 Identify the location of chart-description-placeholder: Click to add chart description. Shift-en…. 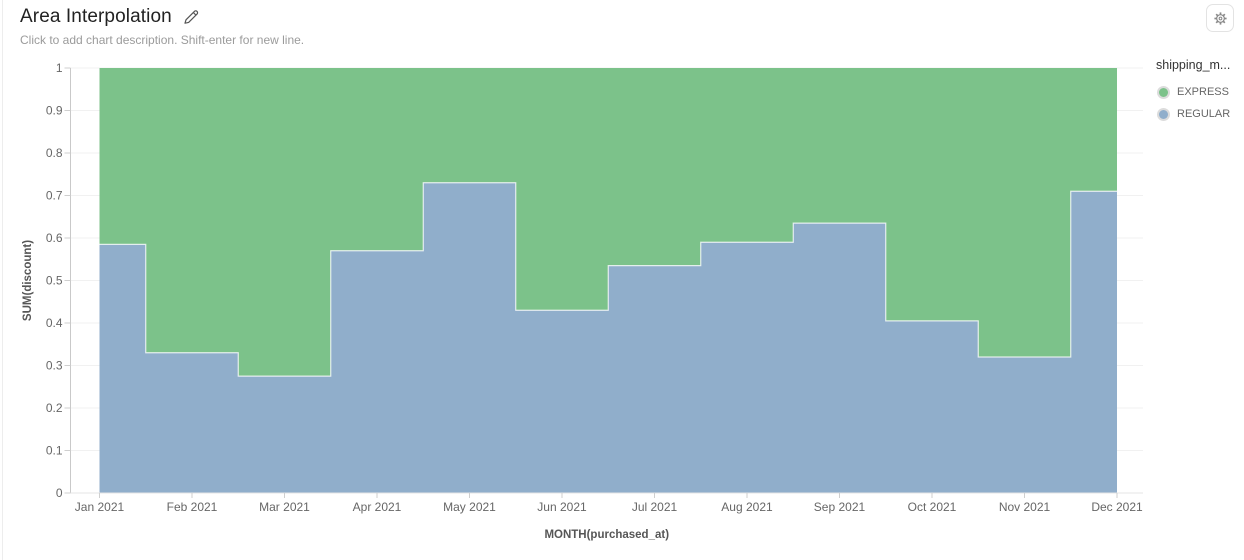
(162, 40).